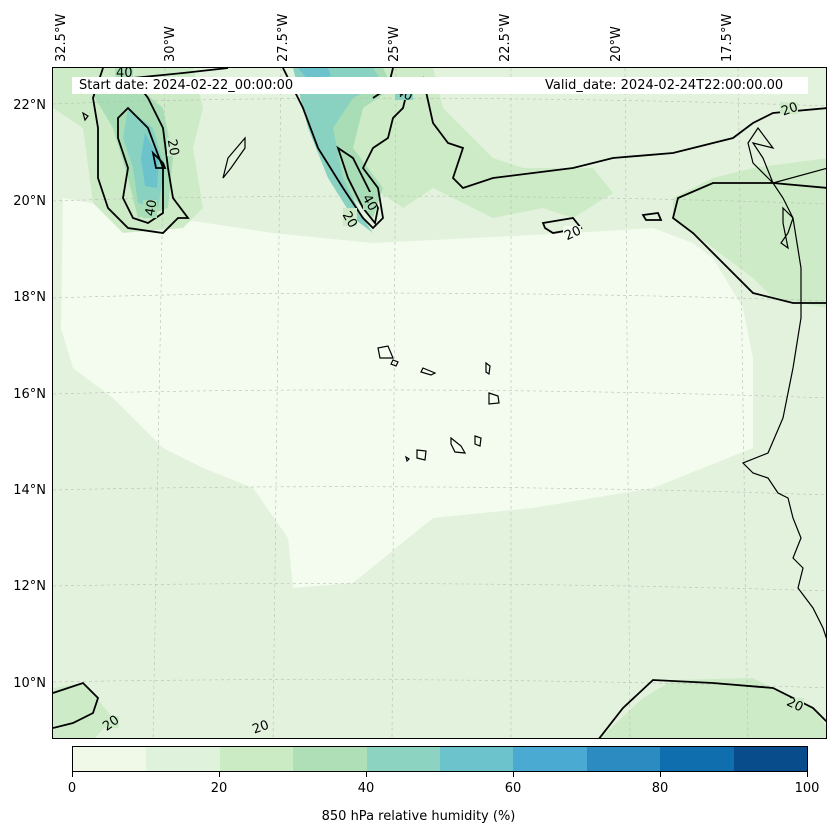  What do you see at coordinates (29, 201) in the screenshot?
I see `lat-label-20n: 20°N` at bounding box center [29, 201].